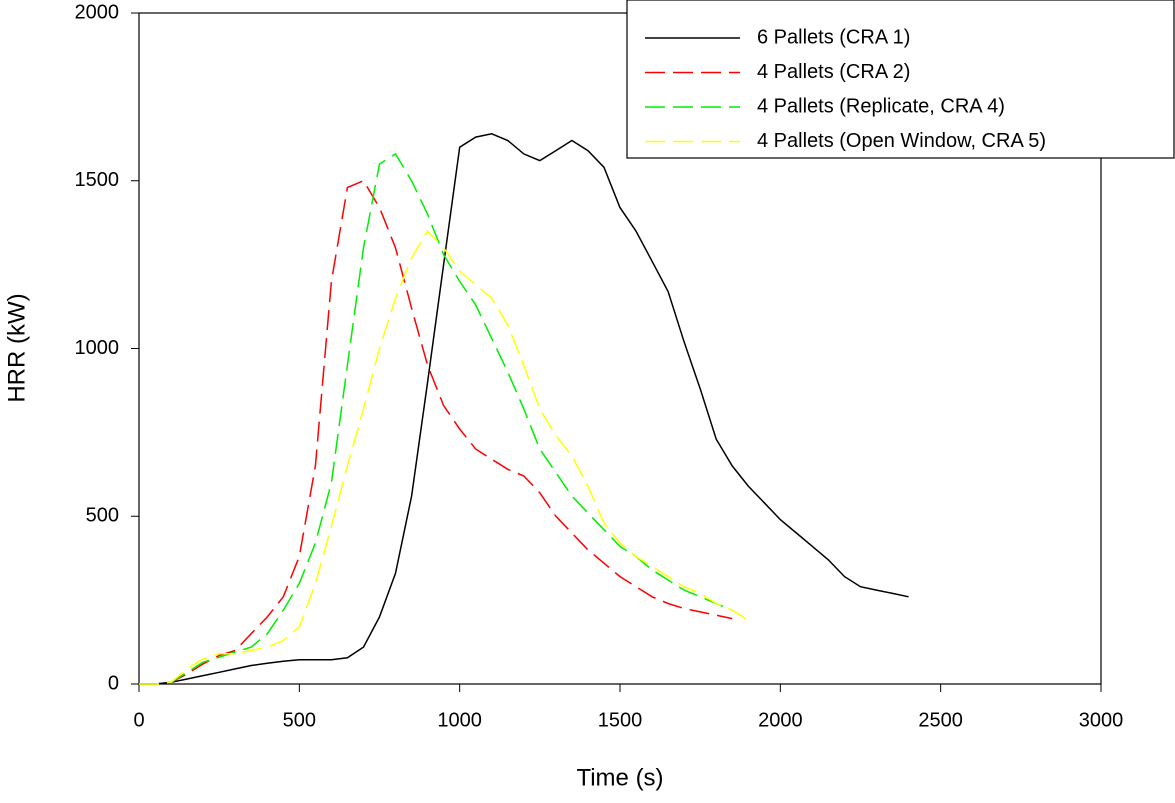 This screenshot has width=1175, height=803. Describe the element at coordinates (102, 516) in the screenshot. I see `y-tick-label: 500` at that location.